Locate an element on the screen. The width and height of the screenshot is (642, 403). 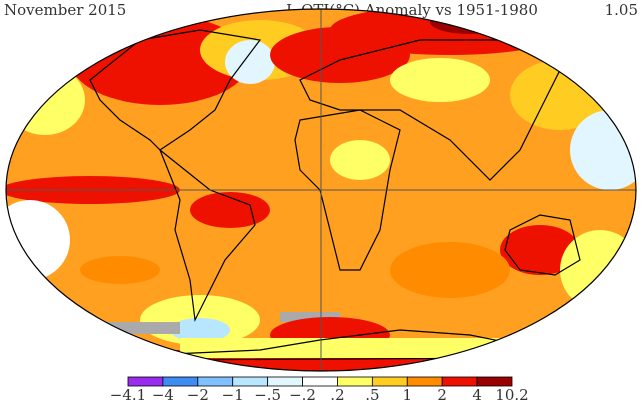
legend-label: 4 is located at coordinates (477, 394).